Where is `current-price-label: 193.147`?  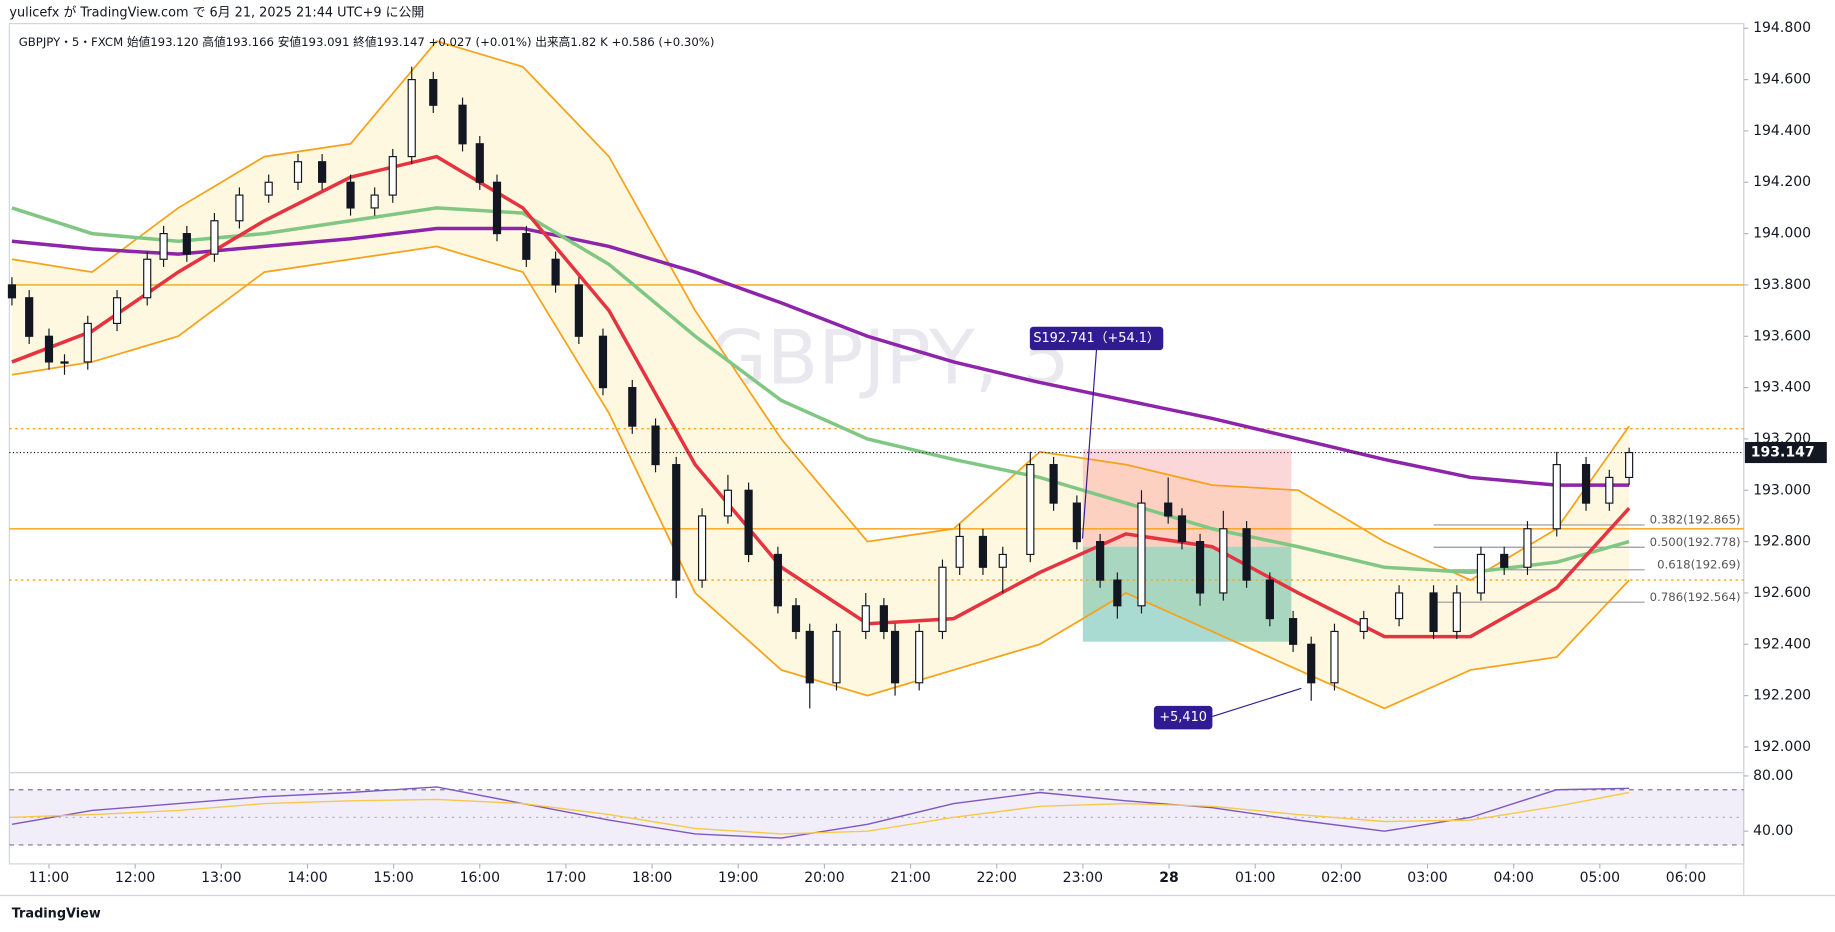
current-price-label: 193.147 is located at coordinates (1783, 453).